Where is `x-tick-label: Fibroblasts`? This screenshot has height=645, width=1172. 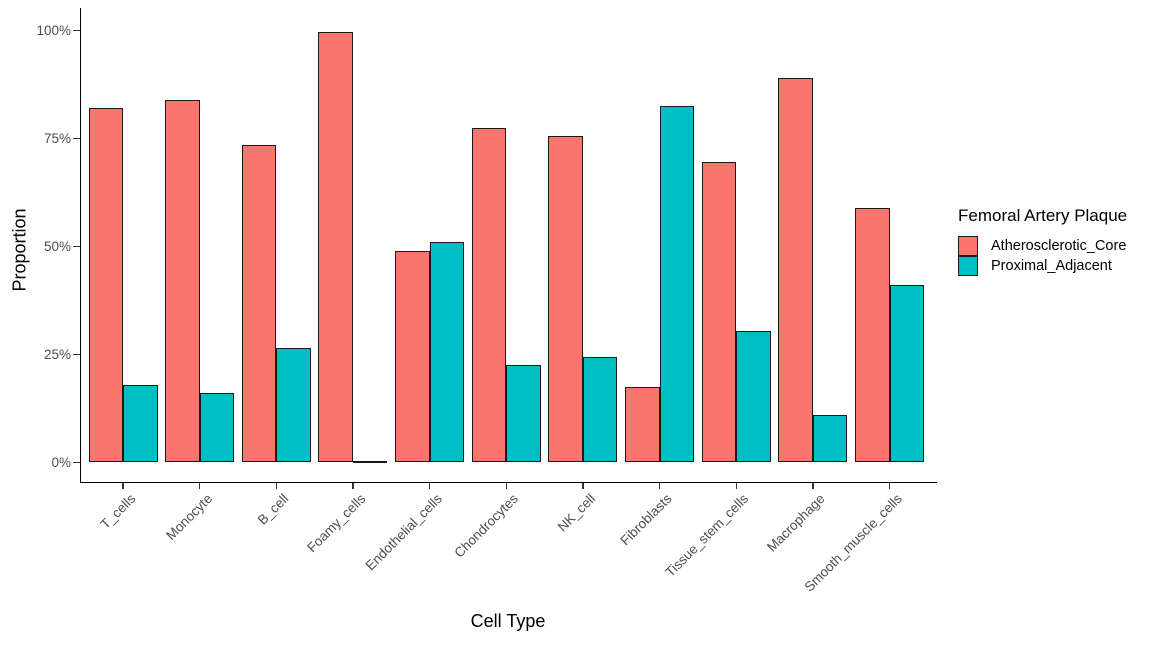 x-tick-label: Fibroblasts is located at coordinates (646, 520).